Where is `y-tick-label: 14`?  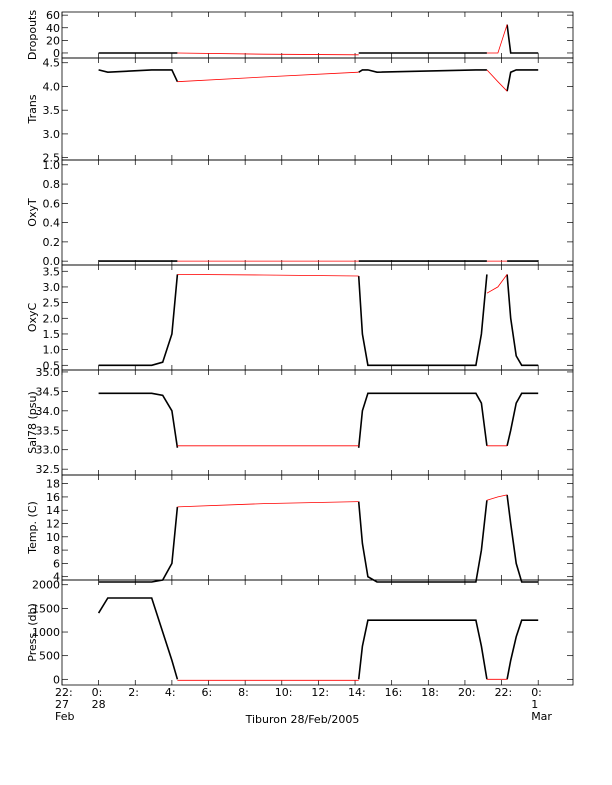
y-tick-label: 14 is located at coordinates (53, 510).